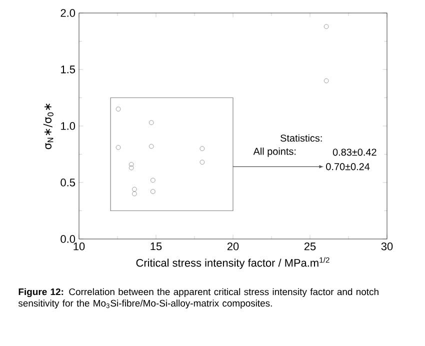  Describe the element at coordinates (68, 13) in the screenshot. I see `y-tick-label: 2.0` at that location.